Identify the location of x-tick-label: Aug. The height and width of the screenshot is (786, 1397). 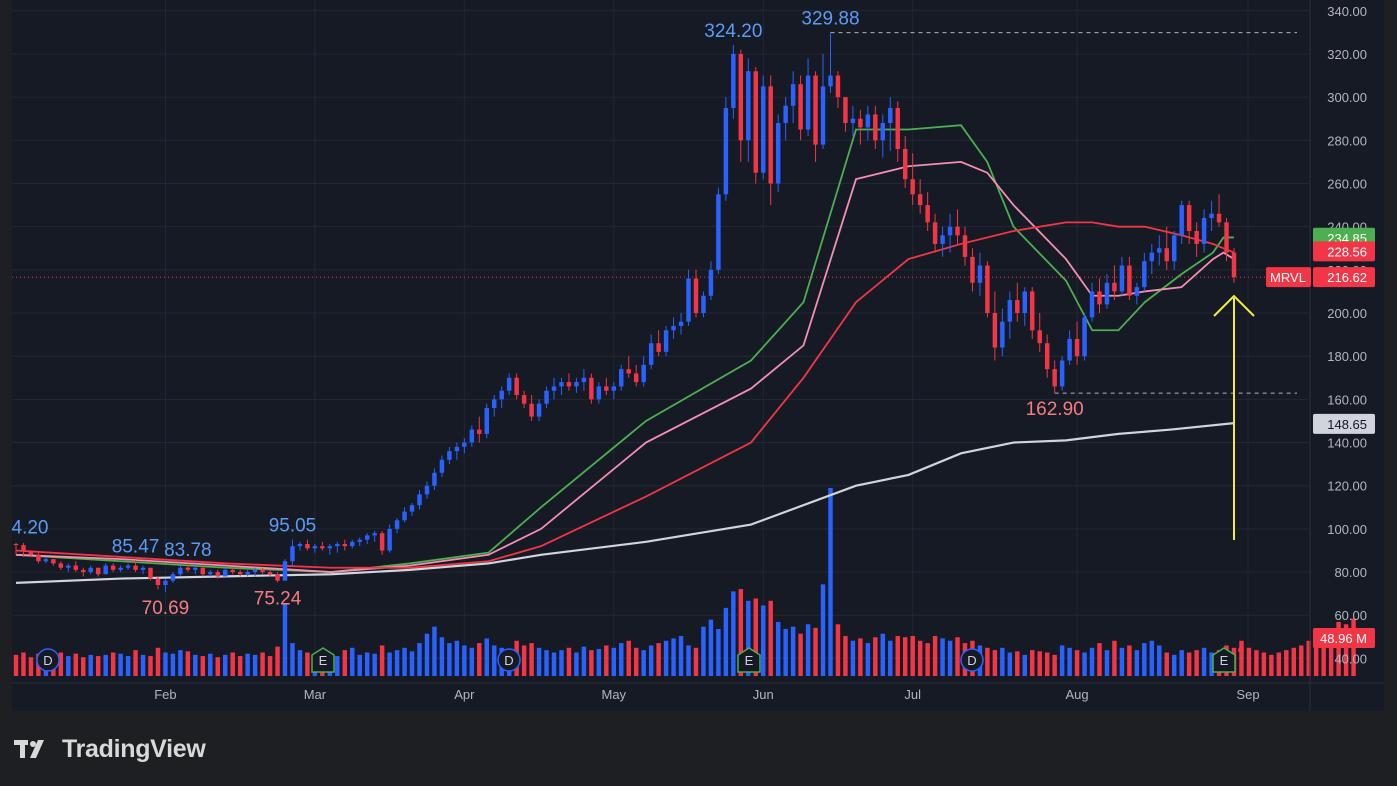
(1077, 694).